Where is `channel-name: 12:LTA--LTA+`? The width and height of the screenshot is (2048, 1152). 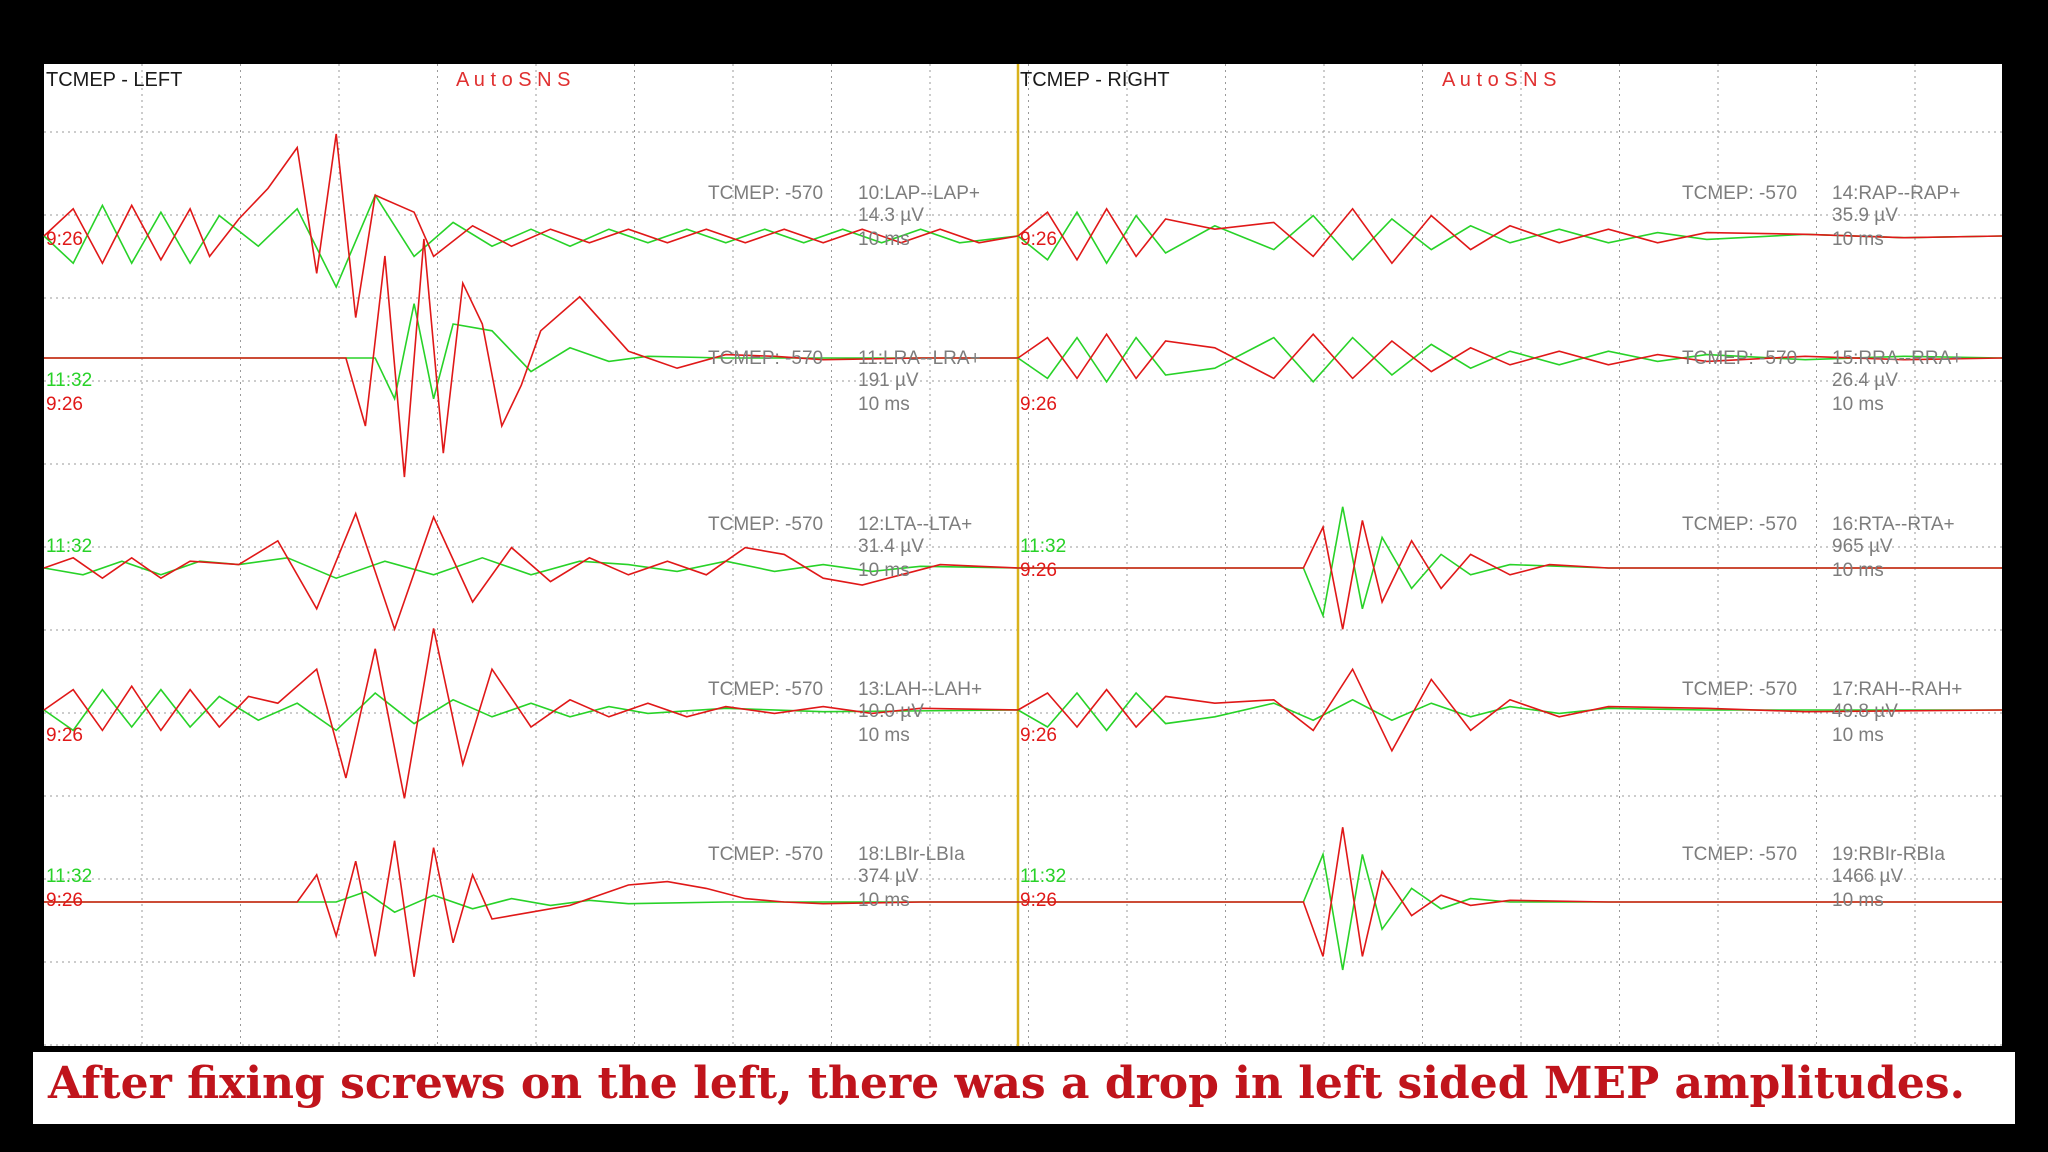 channel-name: 12:LTA--LTA+ is located at coordinates (915, 524).